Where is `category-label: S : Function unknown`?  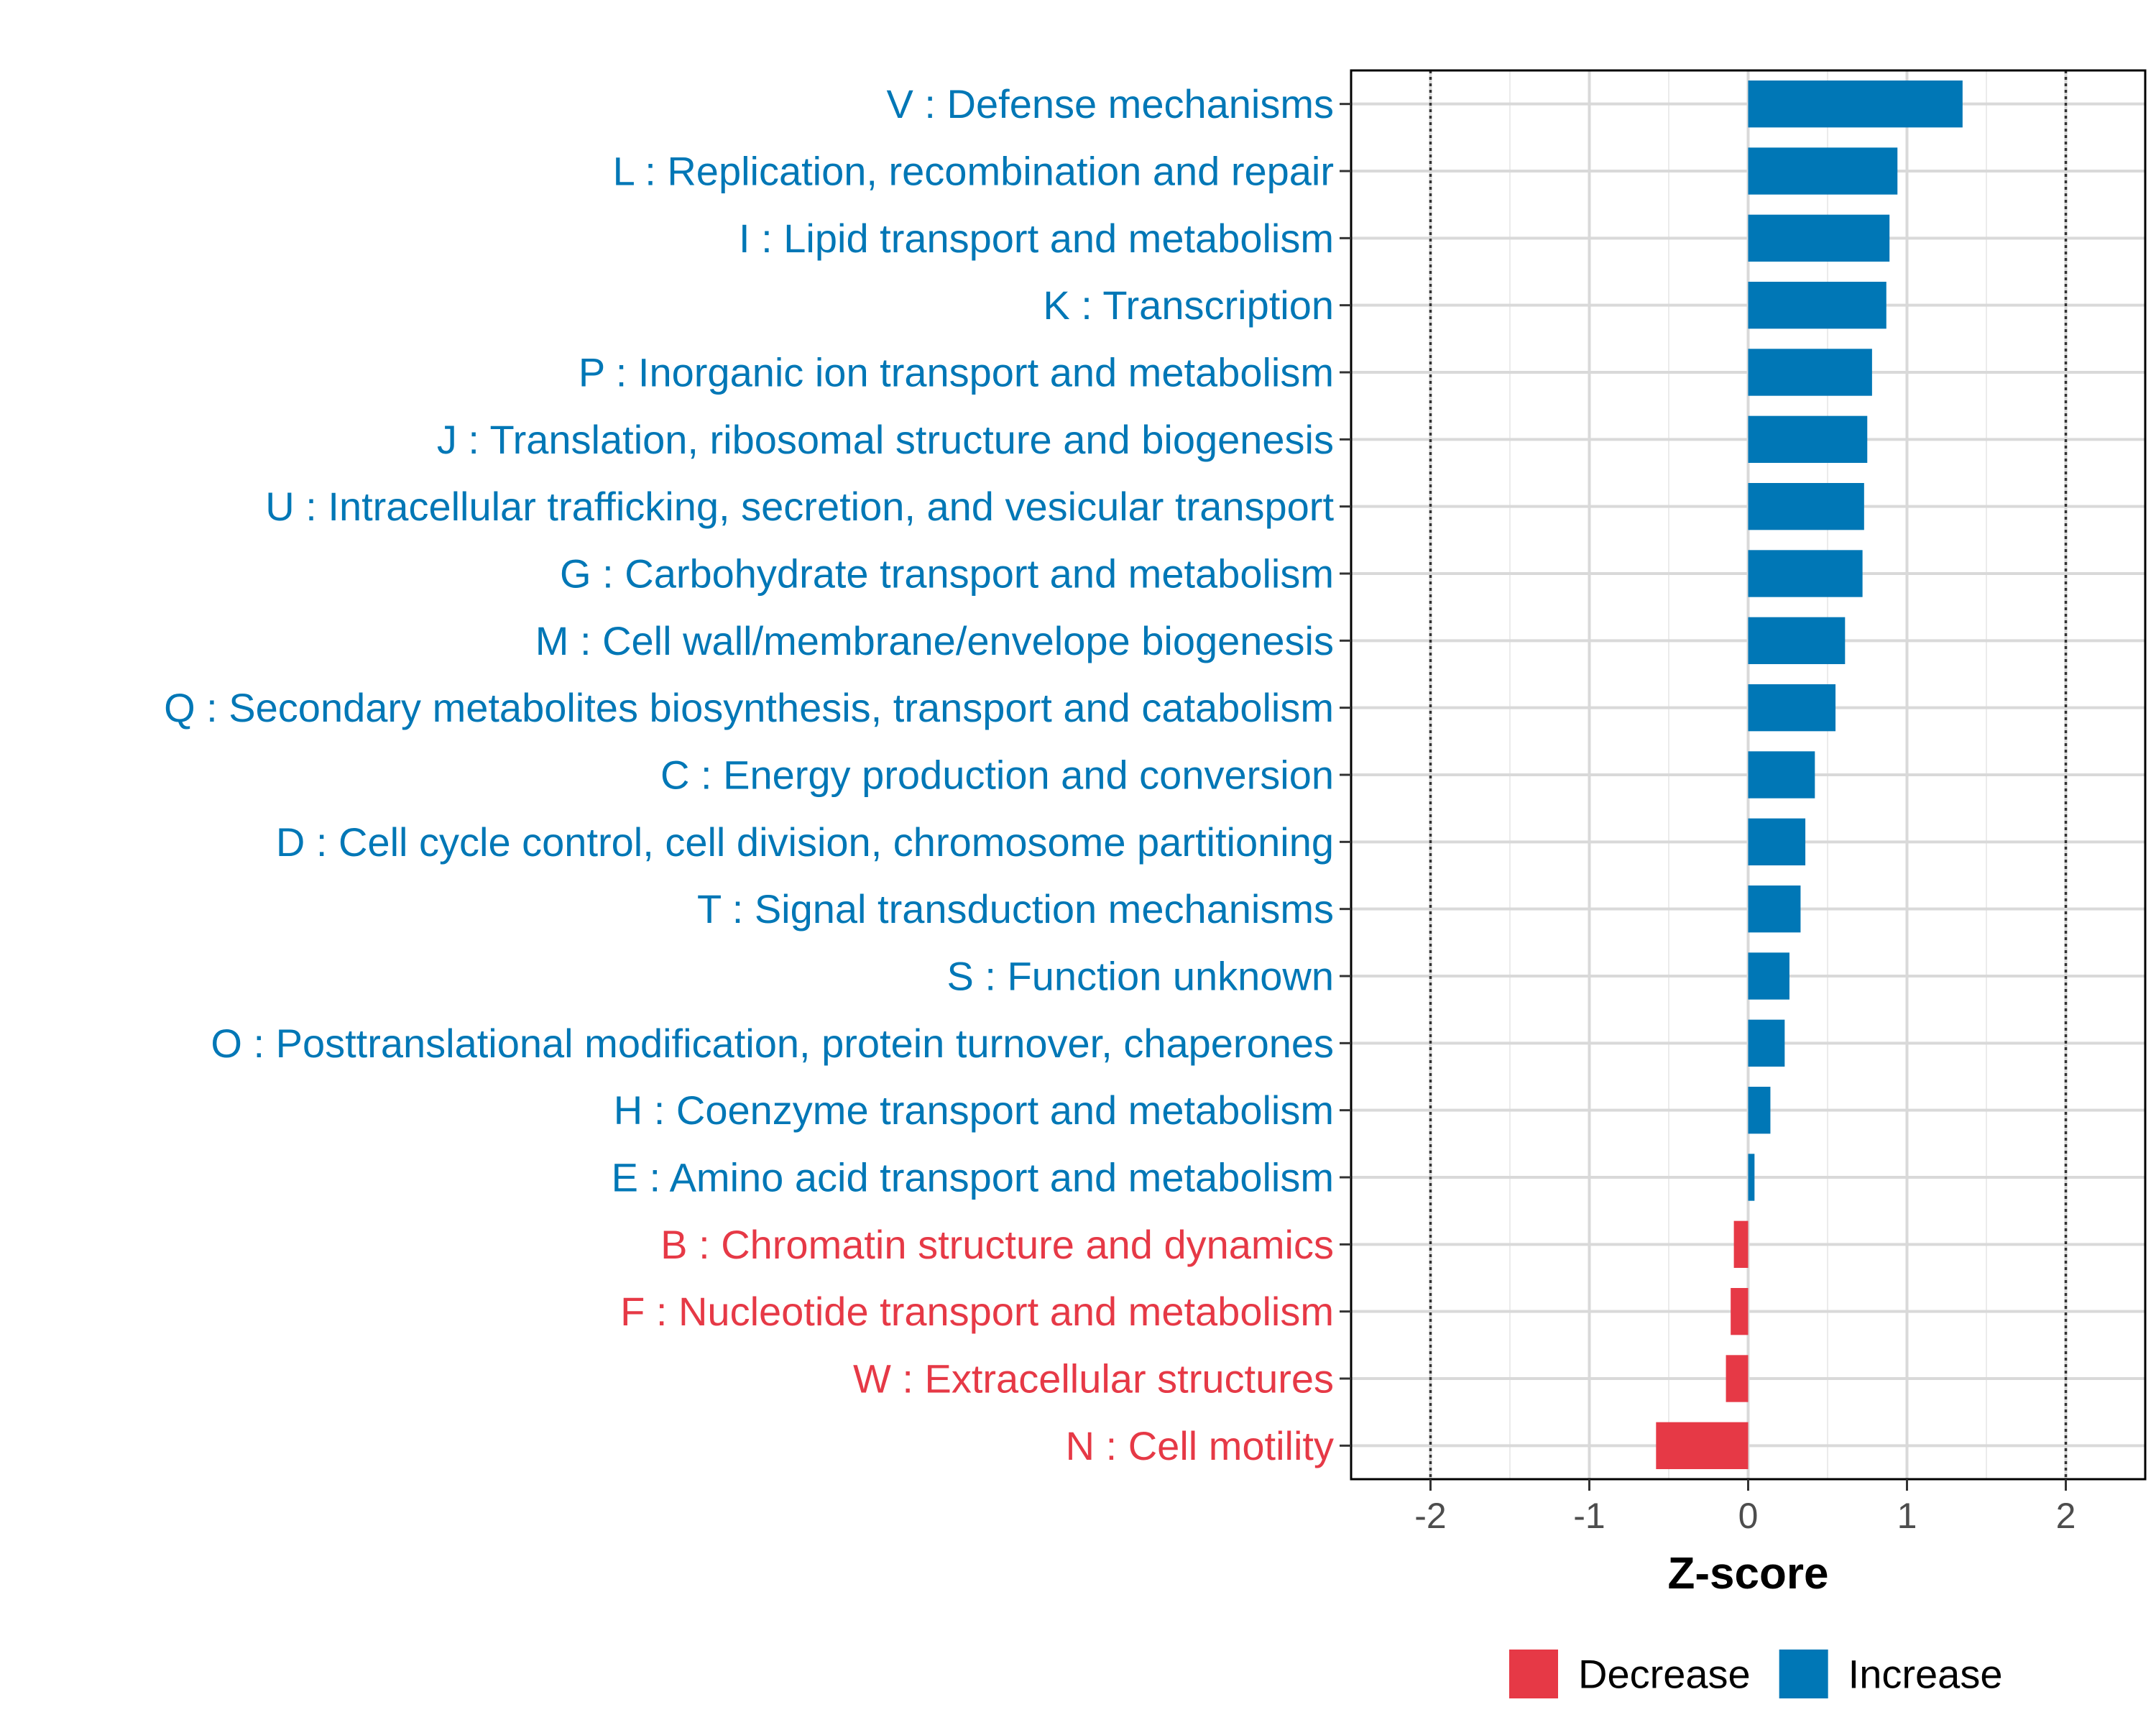 category-label: S : Function unknown is located at coordinates (1140, 976).